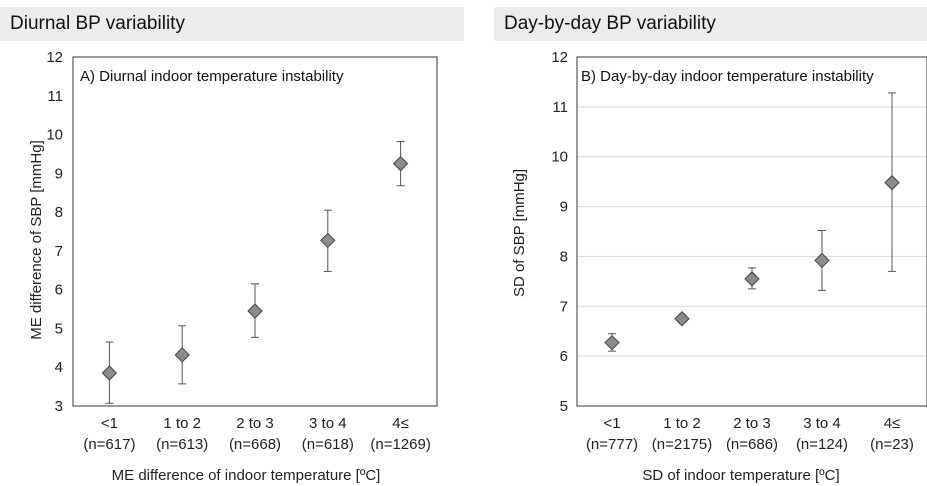 This screenshot has height=486, width=927. Describe the element at coordinates (822, 423) in the screenshot. I see `chart-b-x-tick-label: 3 to 4` at that location.